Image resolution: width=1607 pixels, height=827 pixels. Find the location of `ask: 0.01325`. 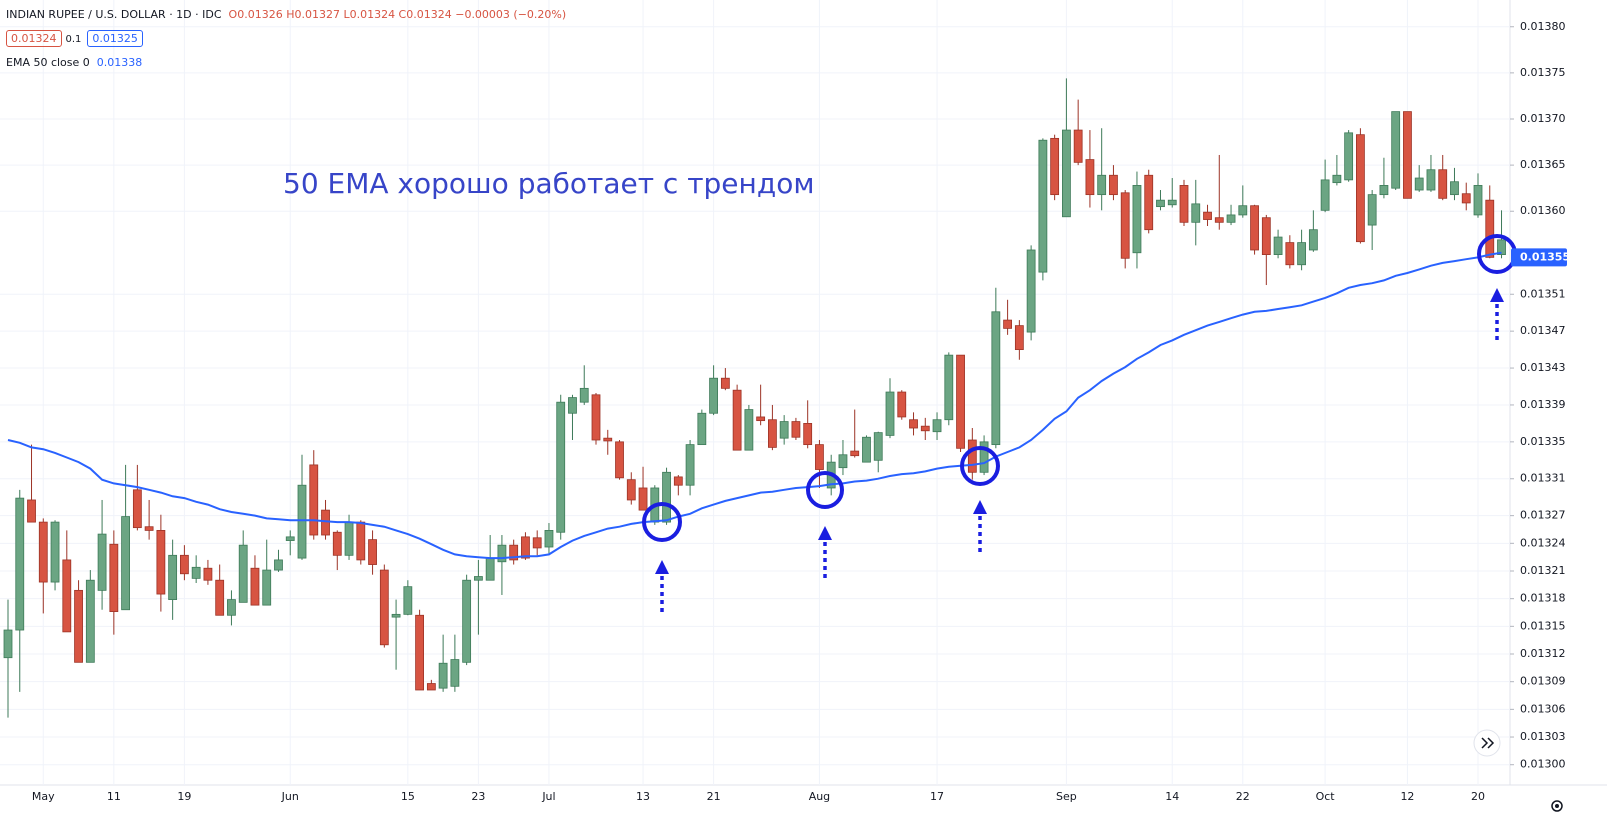

ask: 0.01325 is located at coordinates (115, 38).